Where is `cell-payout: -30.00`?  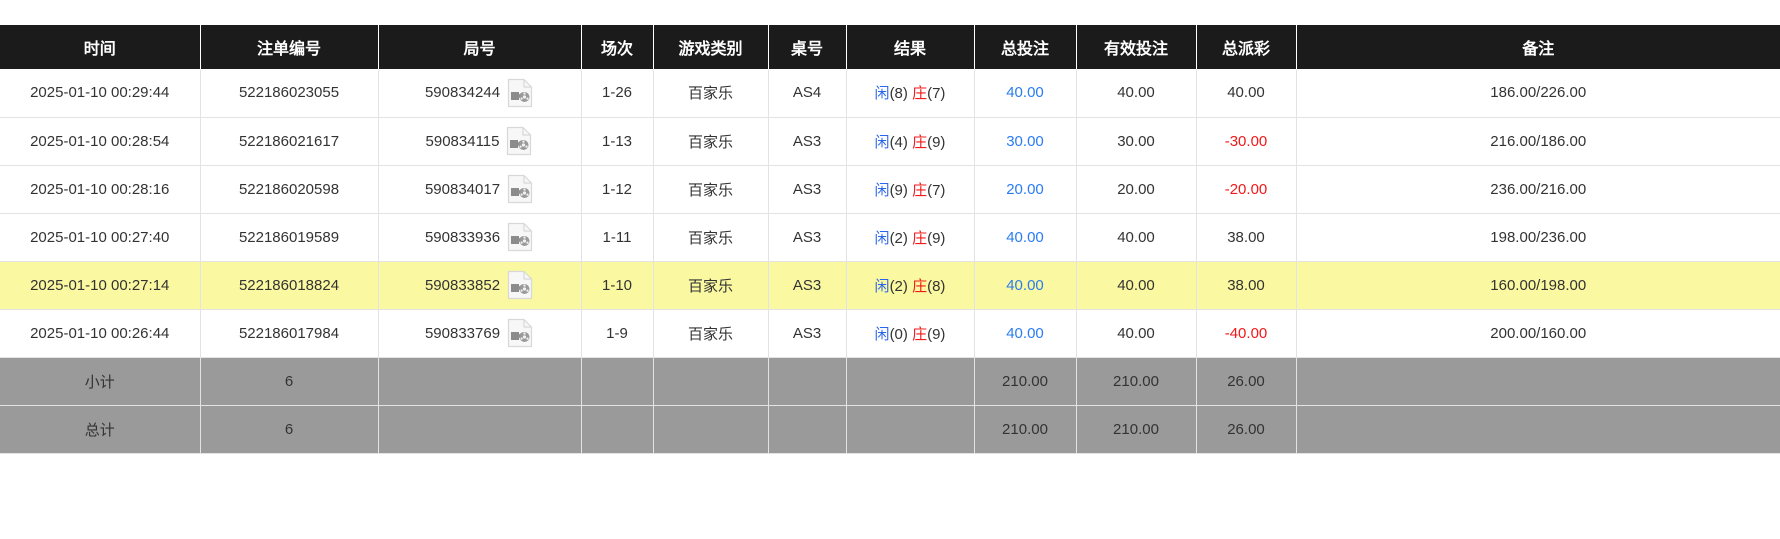 cell-payout: -30.00 is located at coordinates (1246, 141).